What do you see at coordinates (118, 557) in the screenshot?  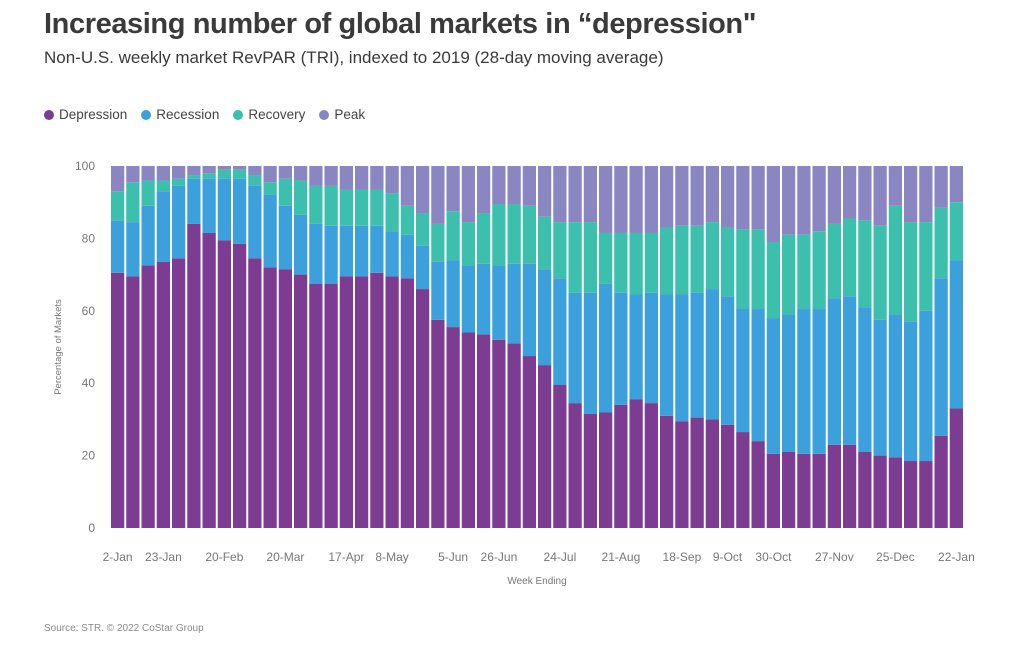 I see `x-tick-label-2-jan: 2-Jan` at bounding box center [118, 557].